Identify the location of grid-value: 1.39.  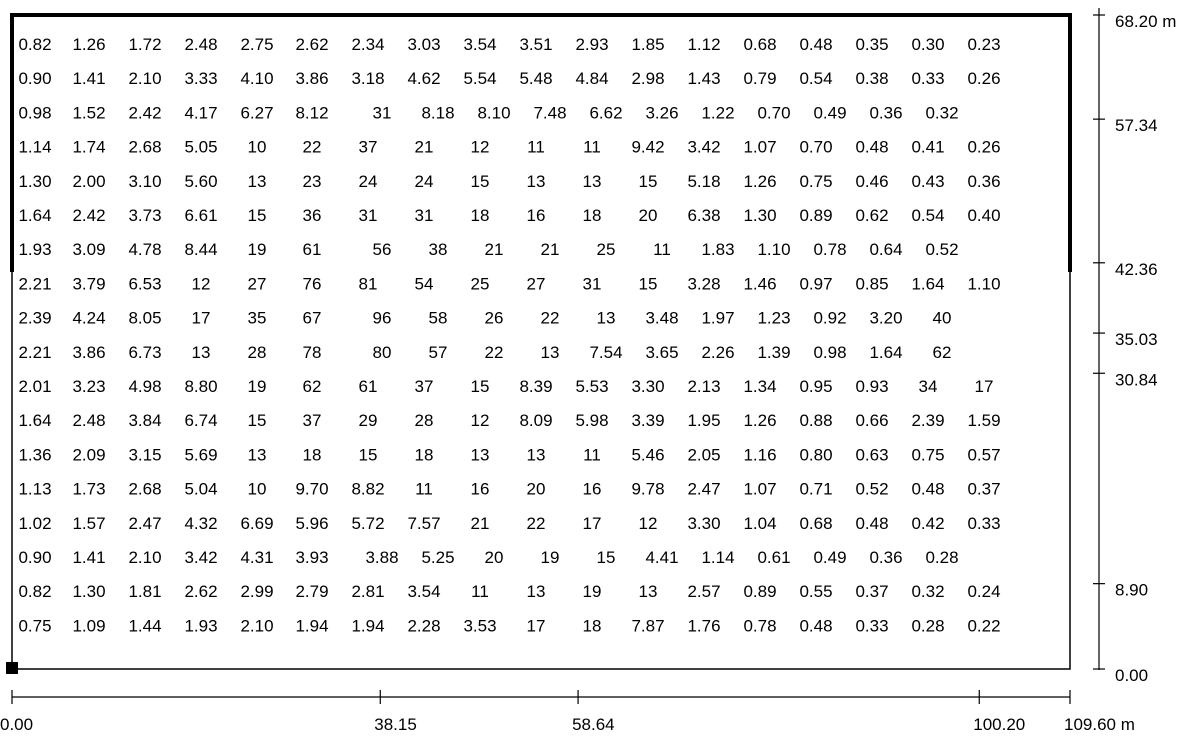
(773, 352).